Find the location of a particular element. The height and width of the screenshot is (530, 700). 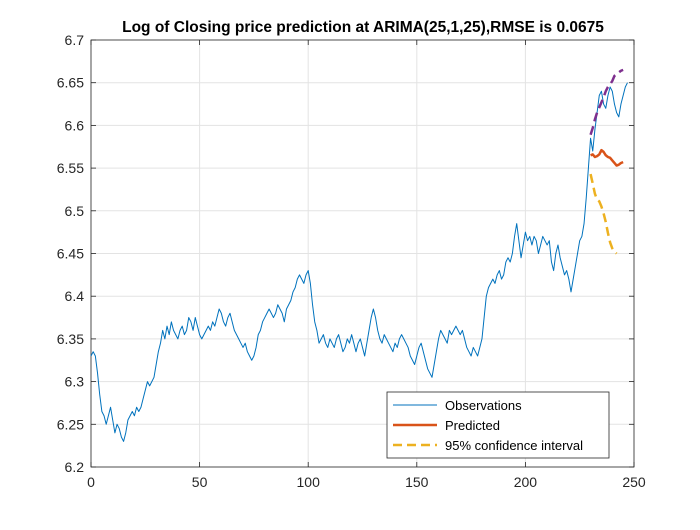

x-tick-label: 250 is located at coordinates (634, 482).